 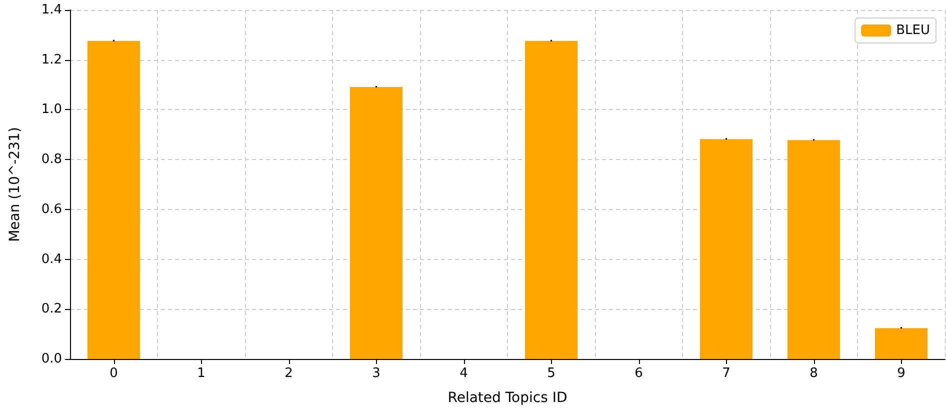 What do you see at coordinates (51, 209) in the screenshot?
I see `y-tick-label: 0.6` at bounding box center [51, 209].